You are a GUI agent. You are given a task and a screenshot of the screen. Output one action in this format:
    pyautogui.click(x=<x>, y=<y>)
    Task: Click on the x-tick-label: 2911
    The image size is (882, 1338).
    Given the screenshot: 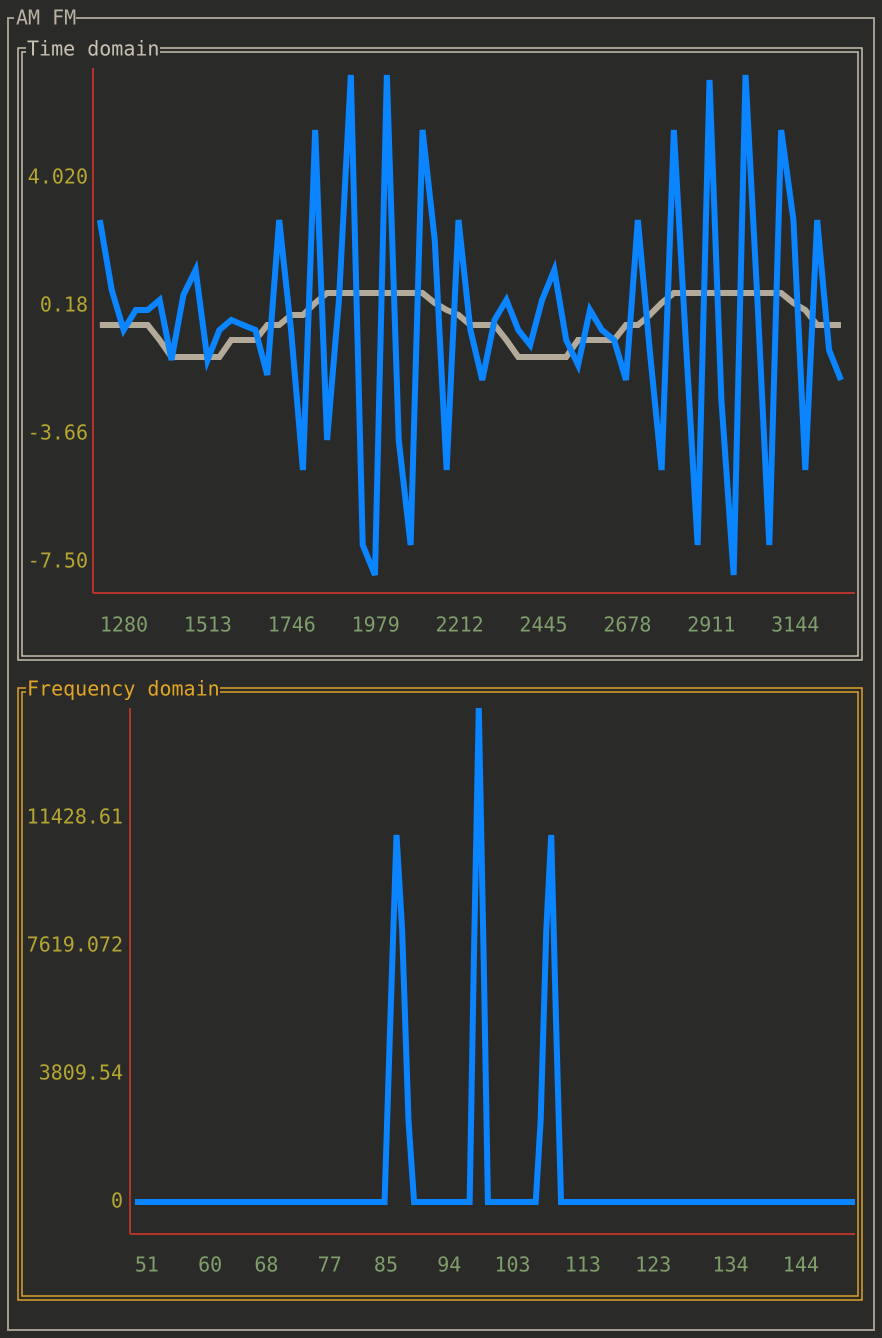 What is the action you would take?
    pyautogui.click(x=711, y=625)
    